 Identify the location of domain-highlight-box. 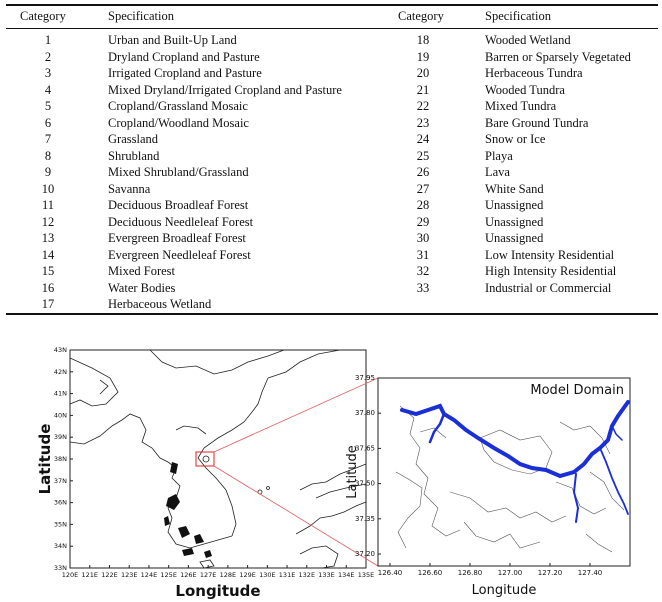
(205, 459).